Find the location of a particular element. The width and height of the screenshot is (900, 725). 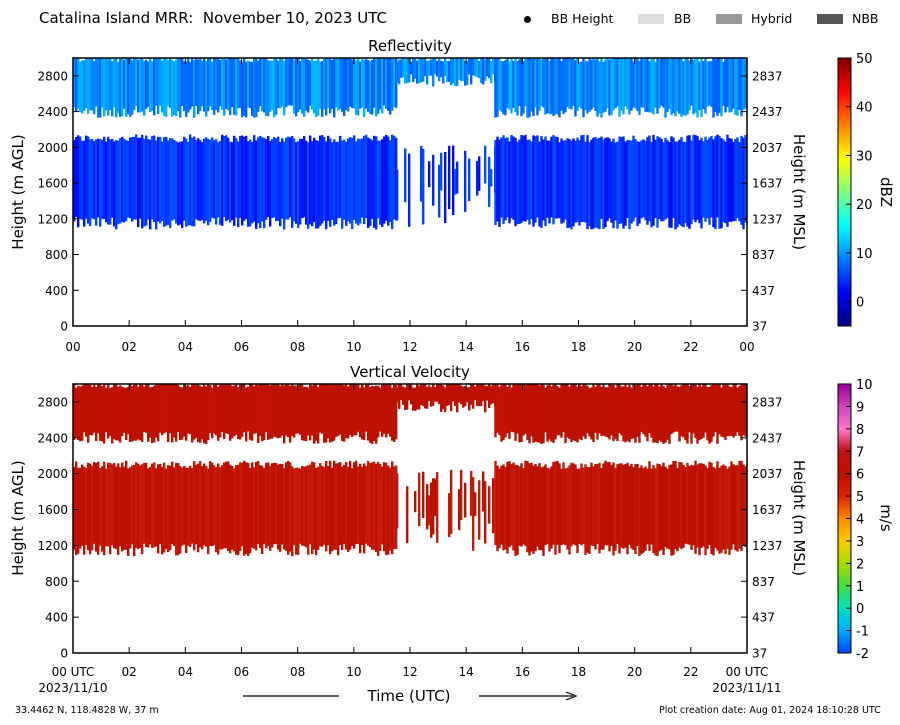

x-tick-label: 22 is located at coordinates (690, 672).